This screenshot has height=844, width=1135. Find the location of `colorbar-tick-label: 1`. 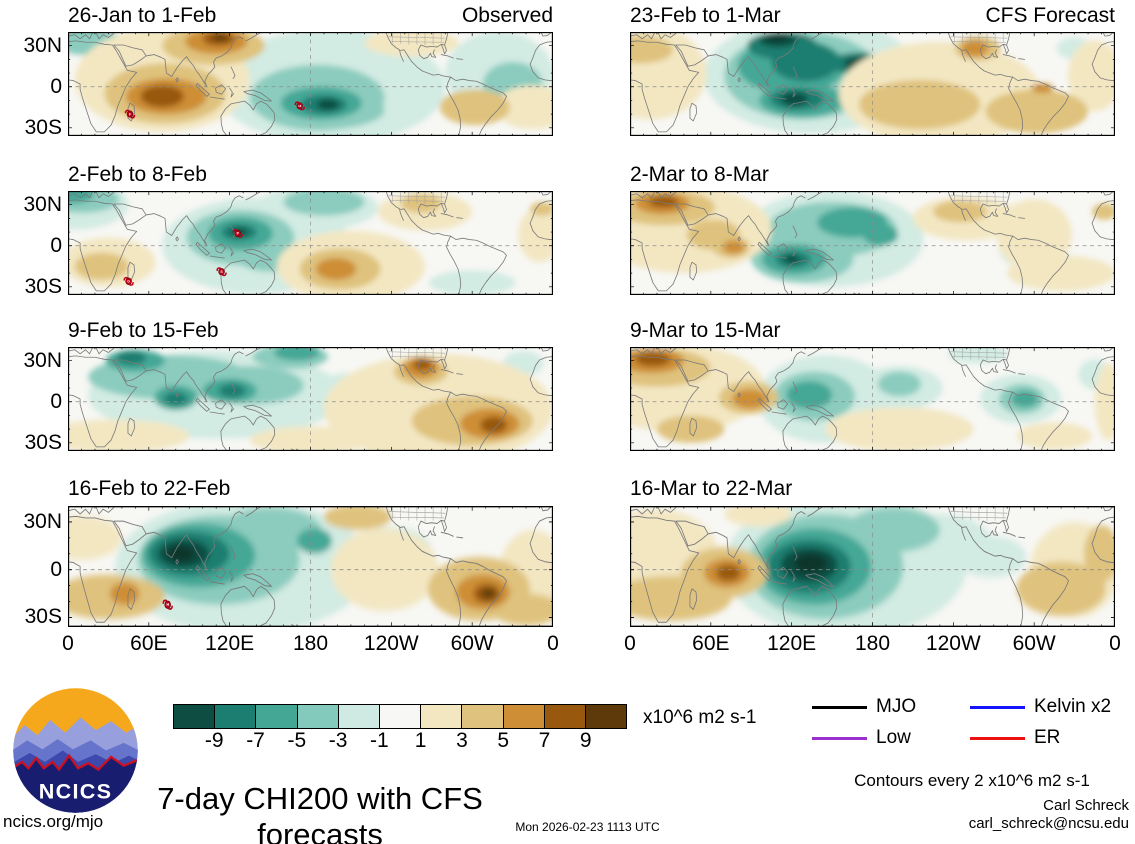

colorbar-tick-label: 1 is located at coordinates (420, 740).